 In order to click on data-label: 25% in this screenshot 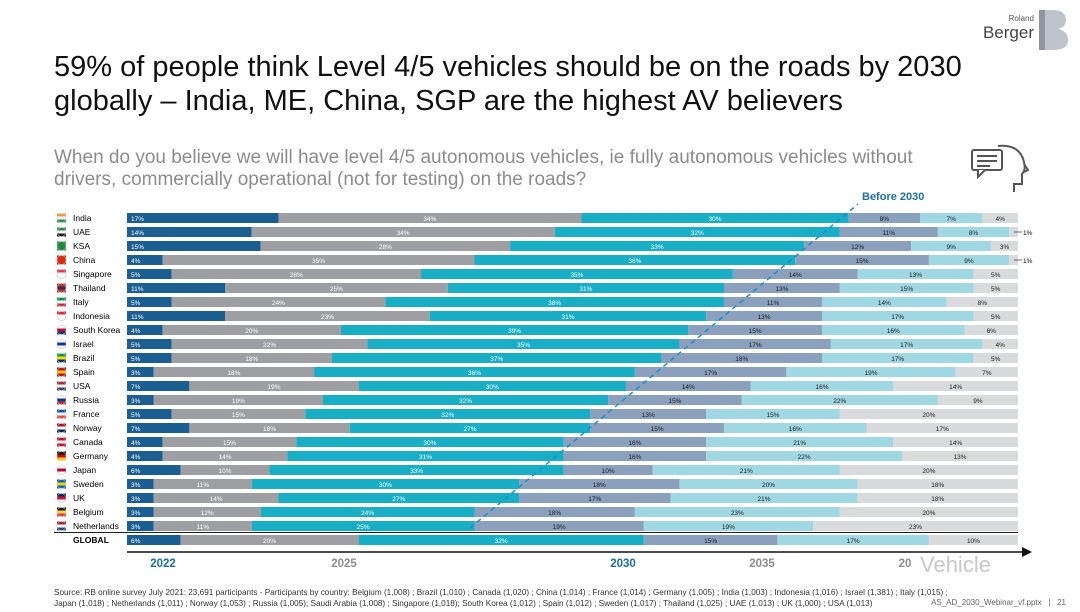, I will do `click(336, 289)`.